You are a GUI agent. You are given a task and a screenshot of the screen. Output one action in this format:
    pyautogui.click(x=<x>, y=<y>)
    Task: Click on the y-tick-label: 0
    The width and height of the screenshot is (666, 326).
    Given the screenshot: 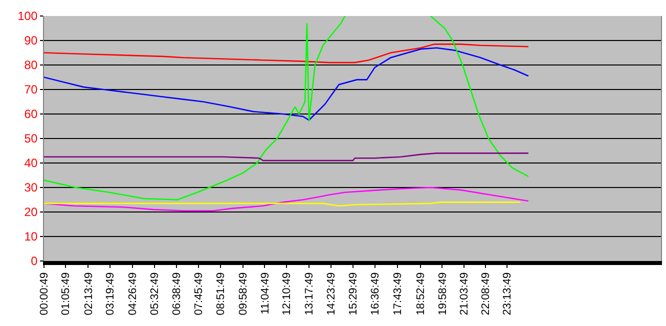 What is the action you would take?
    pyautogui.click(x=34, y=261)
    